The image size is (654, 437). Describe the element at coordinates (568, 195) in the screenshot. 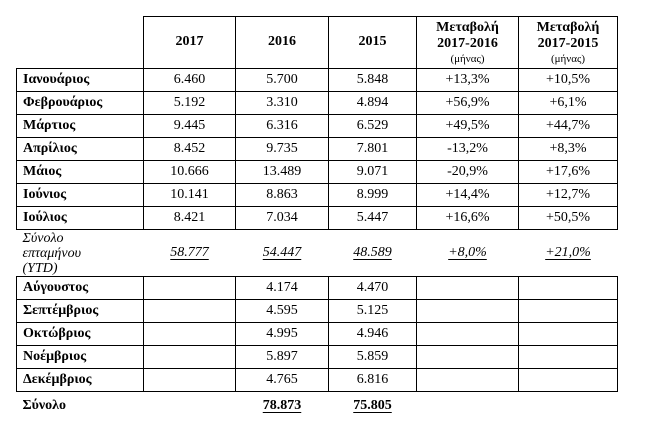

I see `value-cell: +12,7%` at that location.